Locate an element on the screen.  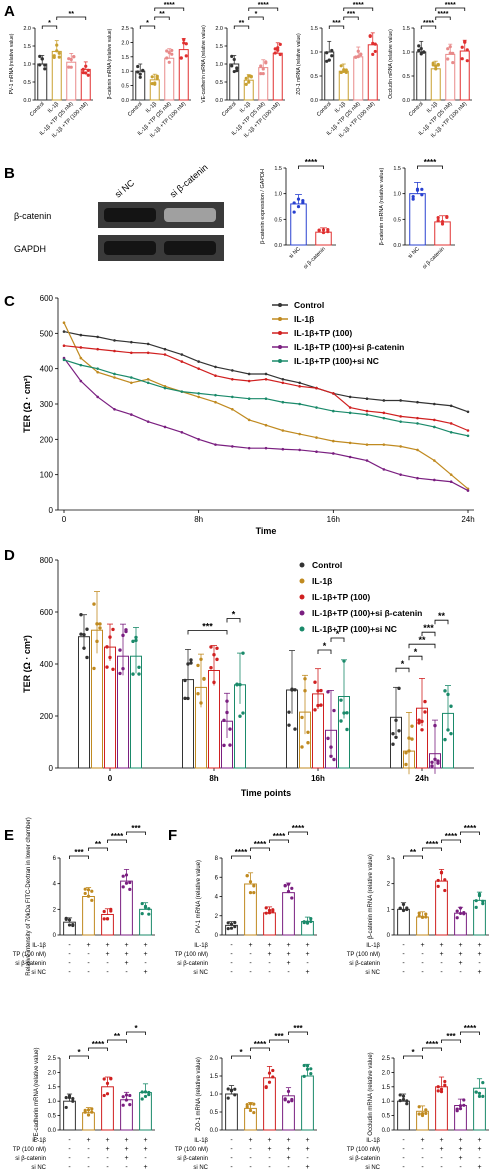
legend-label: IL-1β+TP (100)+si β-catenin is located at coordinates (367, 613).